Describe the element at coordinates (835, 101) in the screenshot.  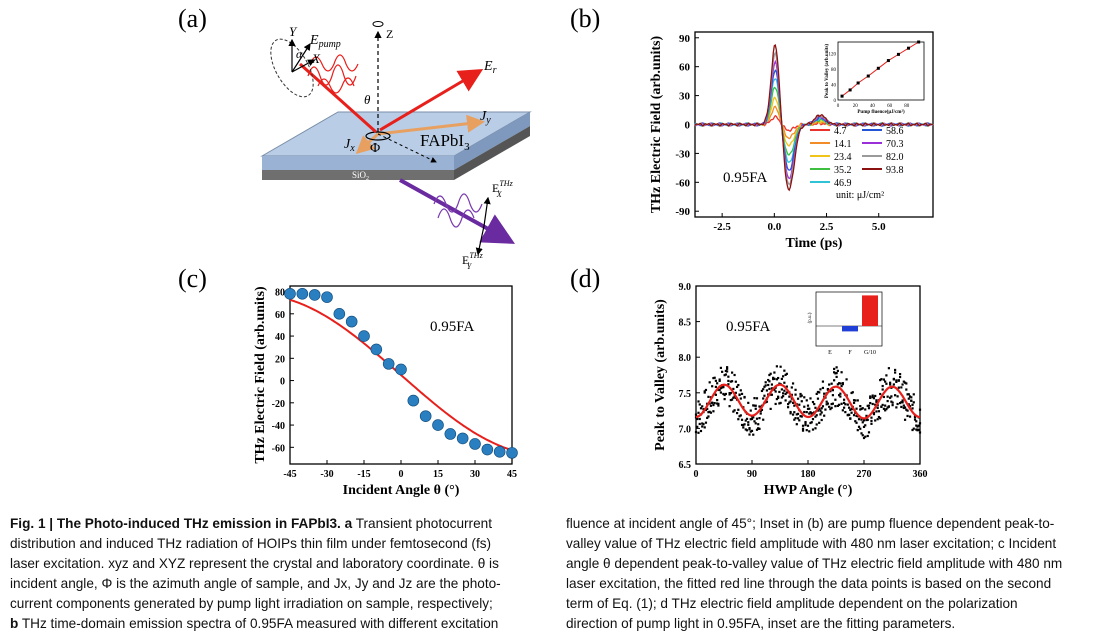
I see `inset-y-tick: 0` at that location.